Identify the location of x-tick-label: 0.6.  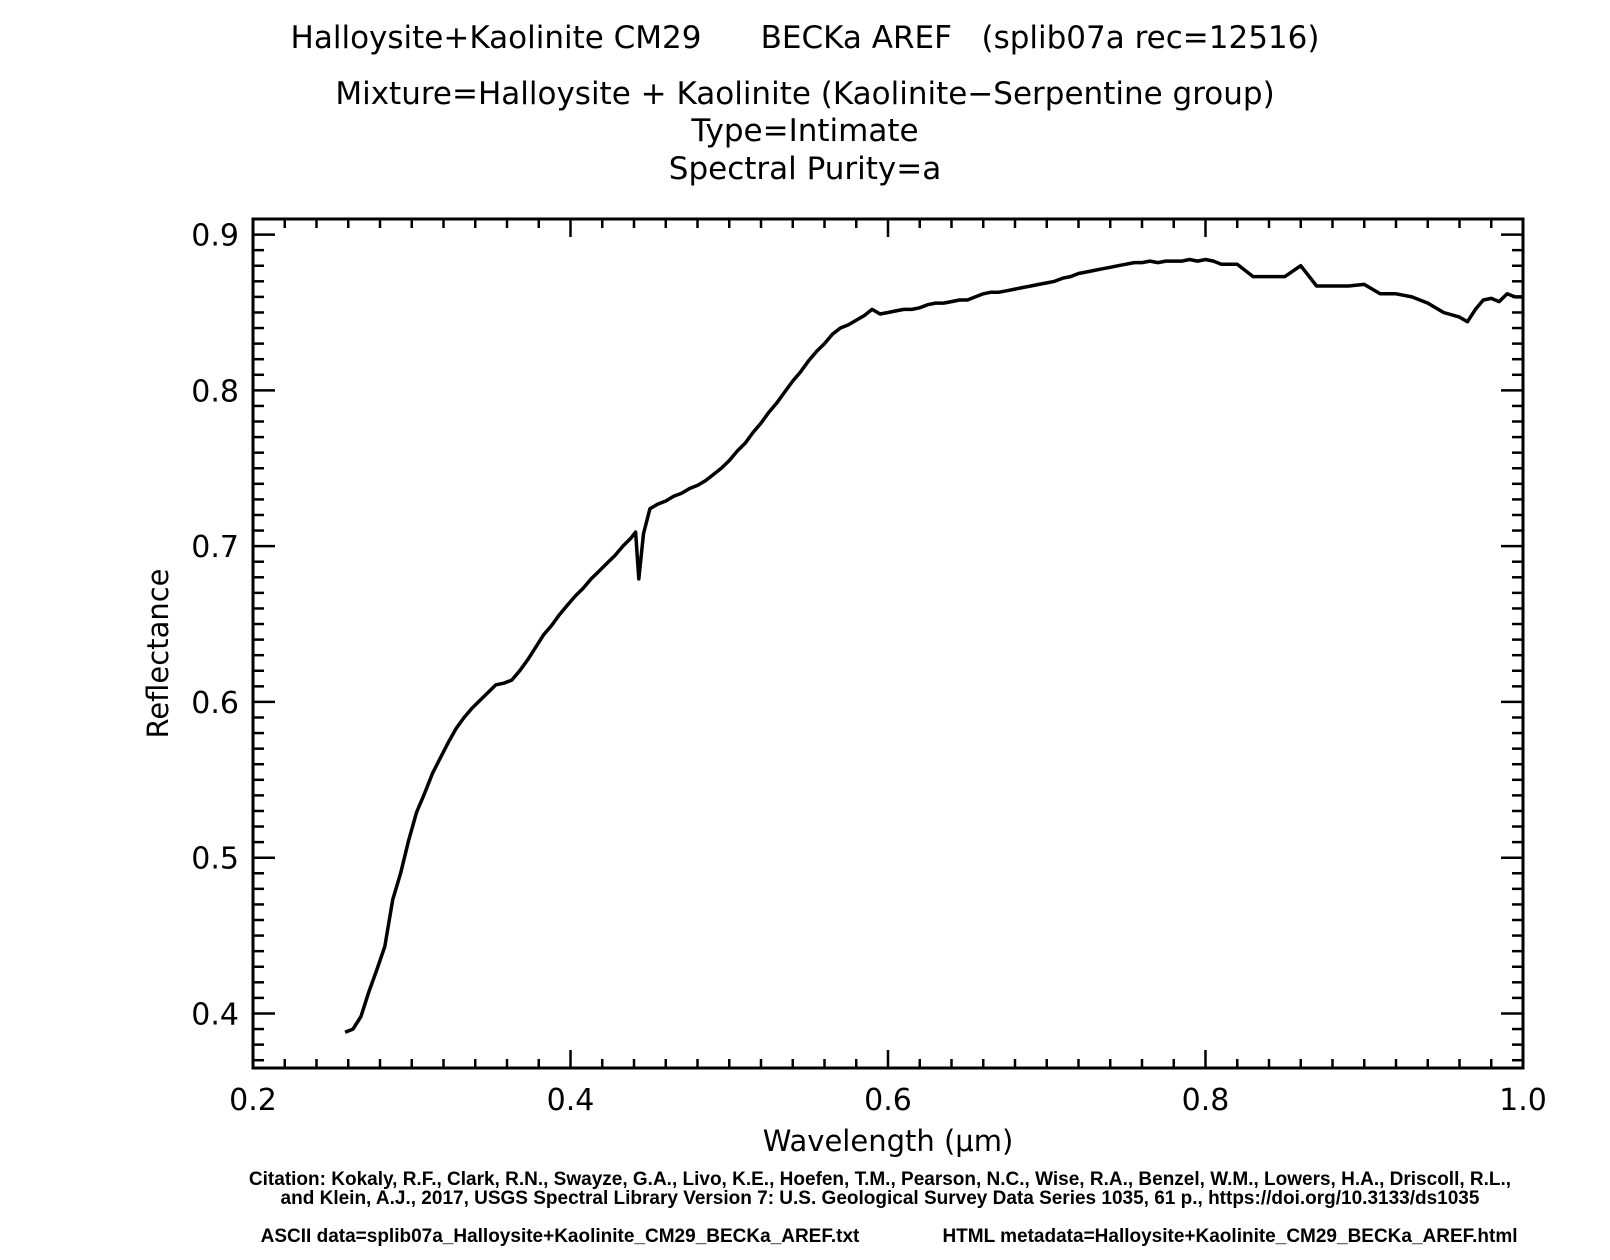
(888, 1100).